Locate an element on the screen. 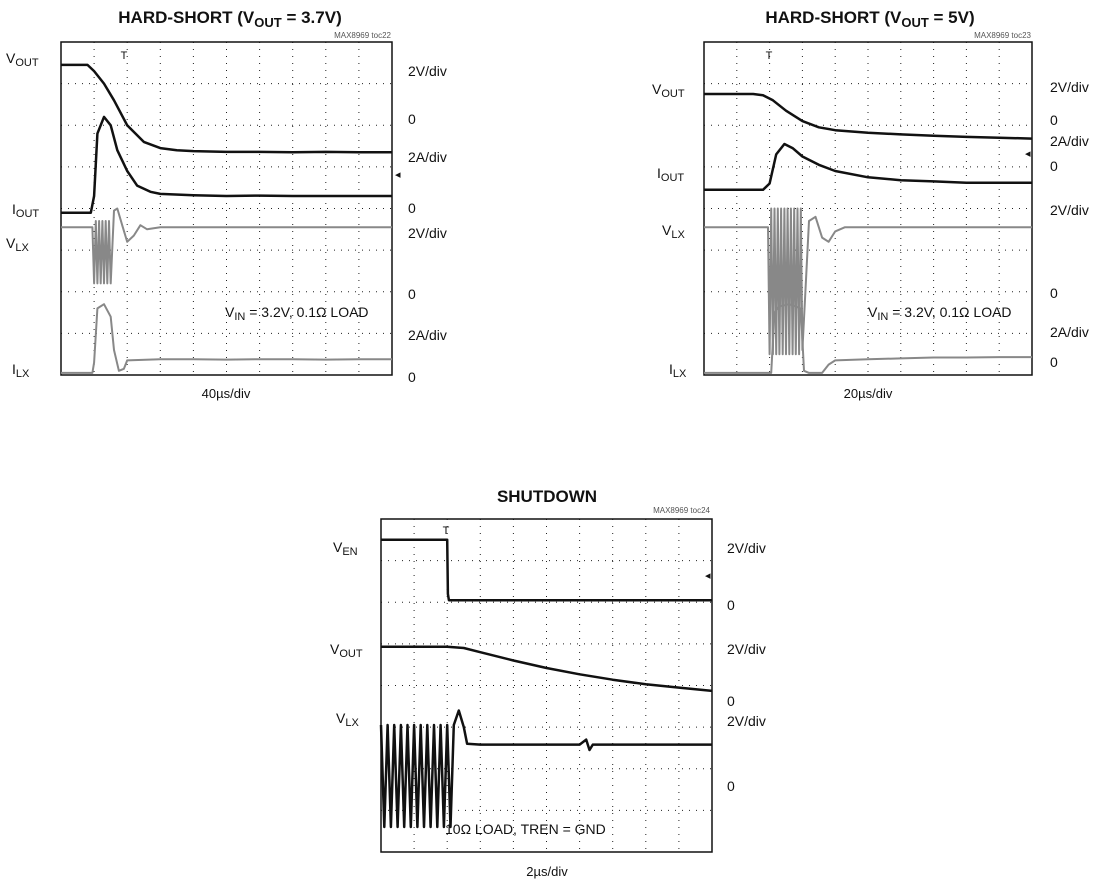 This screenshot has width=1101, height=888. chart-title: HARD-SHORT (VOUT = 5V) is located at coordinates (869, 19).